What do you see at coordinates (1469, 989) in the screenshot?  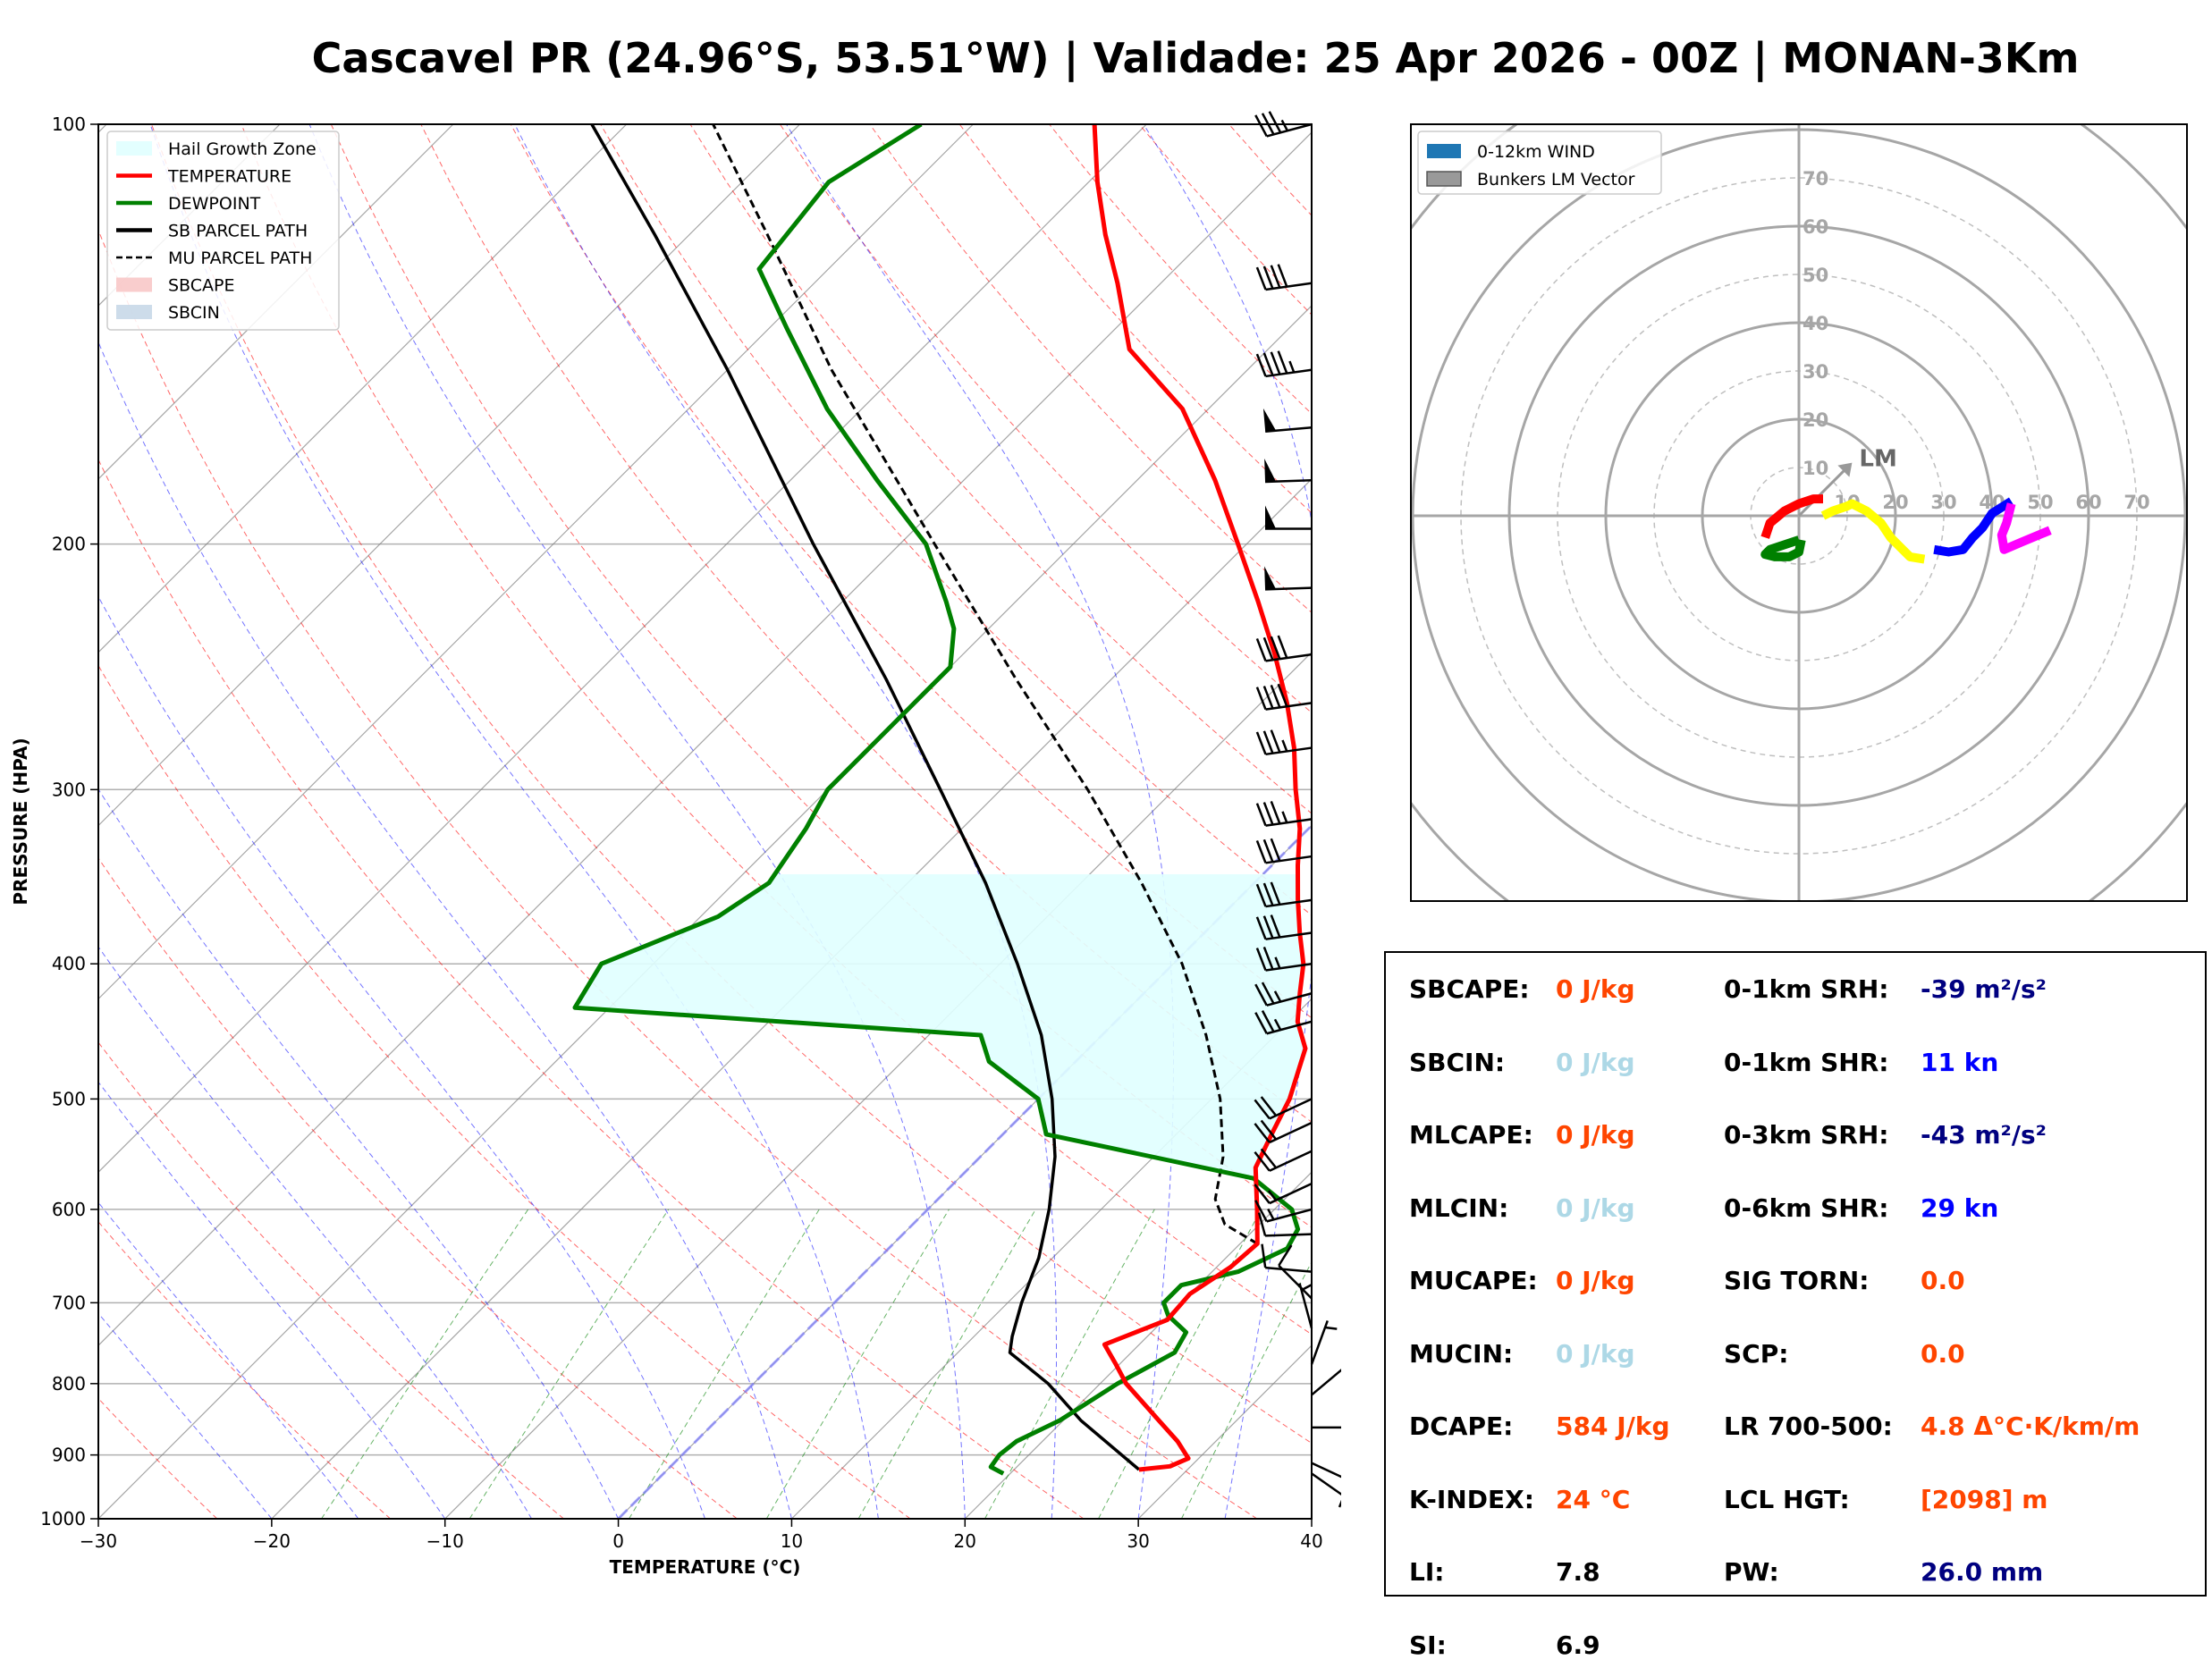 I see `index-label: SBCAPE:` at bounding box center [1469, 989].